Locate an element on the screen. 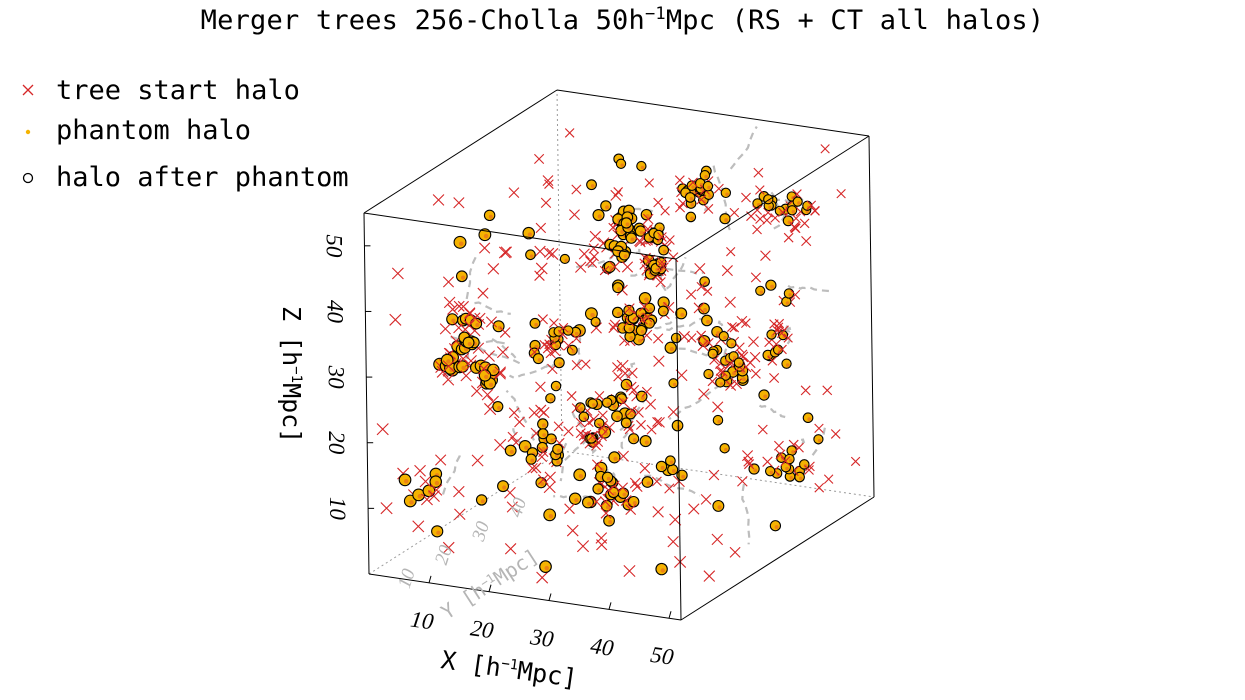 This screenshot has height=700, width=1245. z-tick-label: 50 is located at coordinates (333, 246).